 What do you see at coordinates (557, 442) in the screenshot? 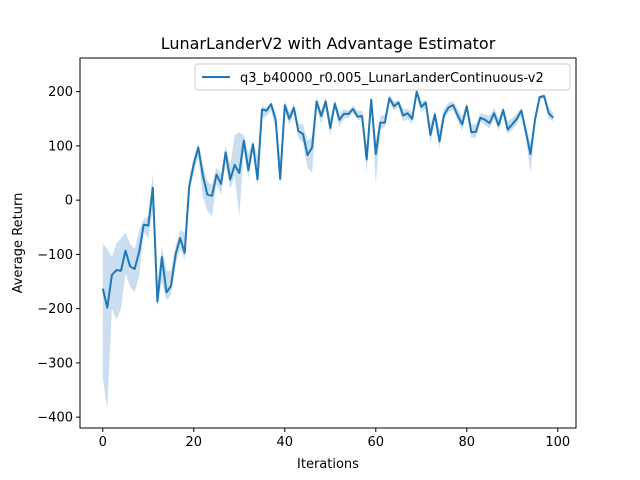
I see `x-tick-label: 100` at bounding box center [557, 442].